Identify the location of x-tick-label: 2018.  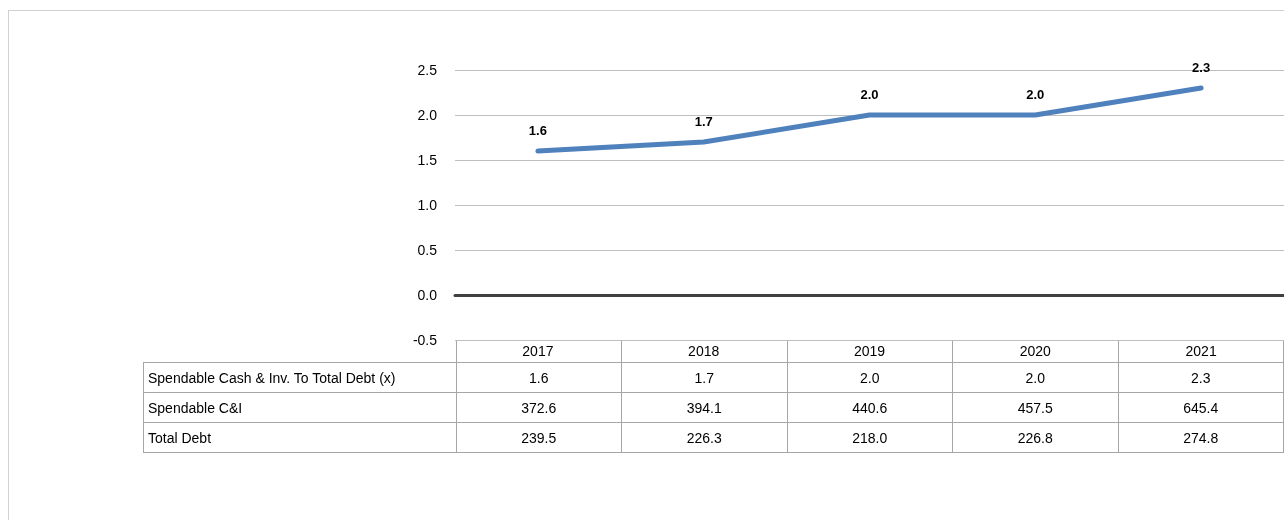
(704, 351).